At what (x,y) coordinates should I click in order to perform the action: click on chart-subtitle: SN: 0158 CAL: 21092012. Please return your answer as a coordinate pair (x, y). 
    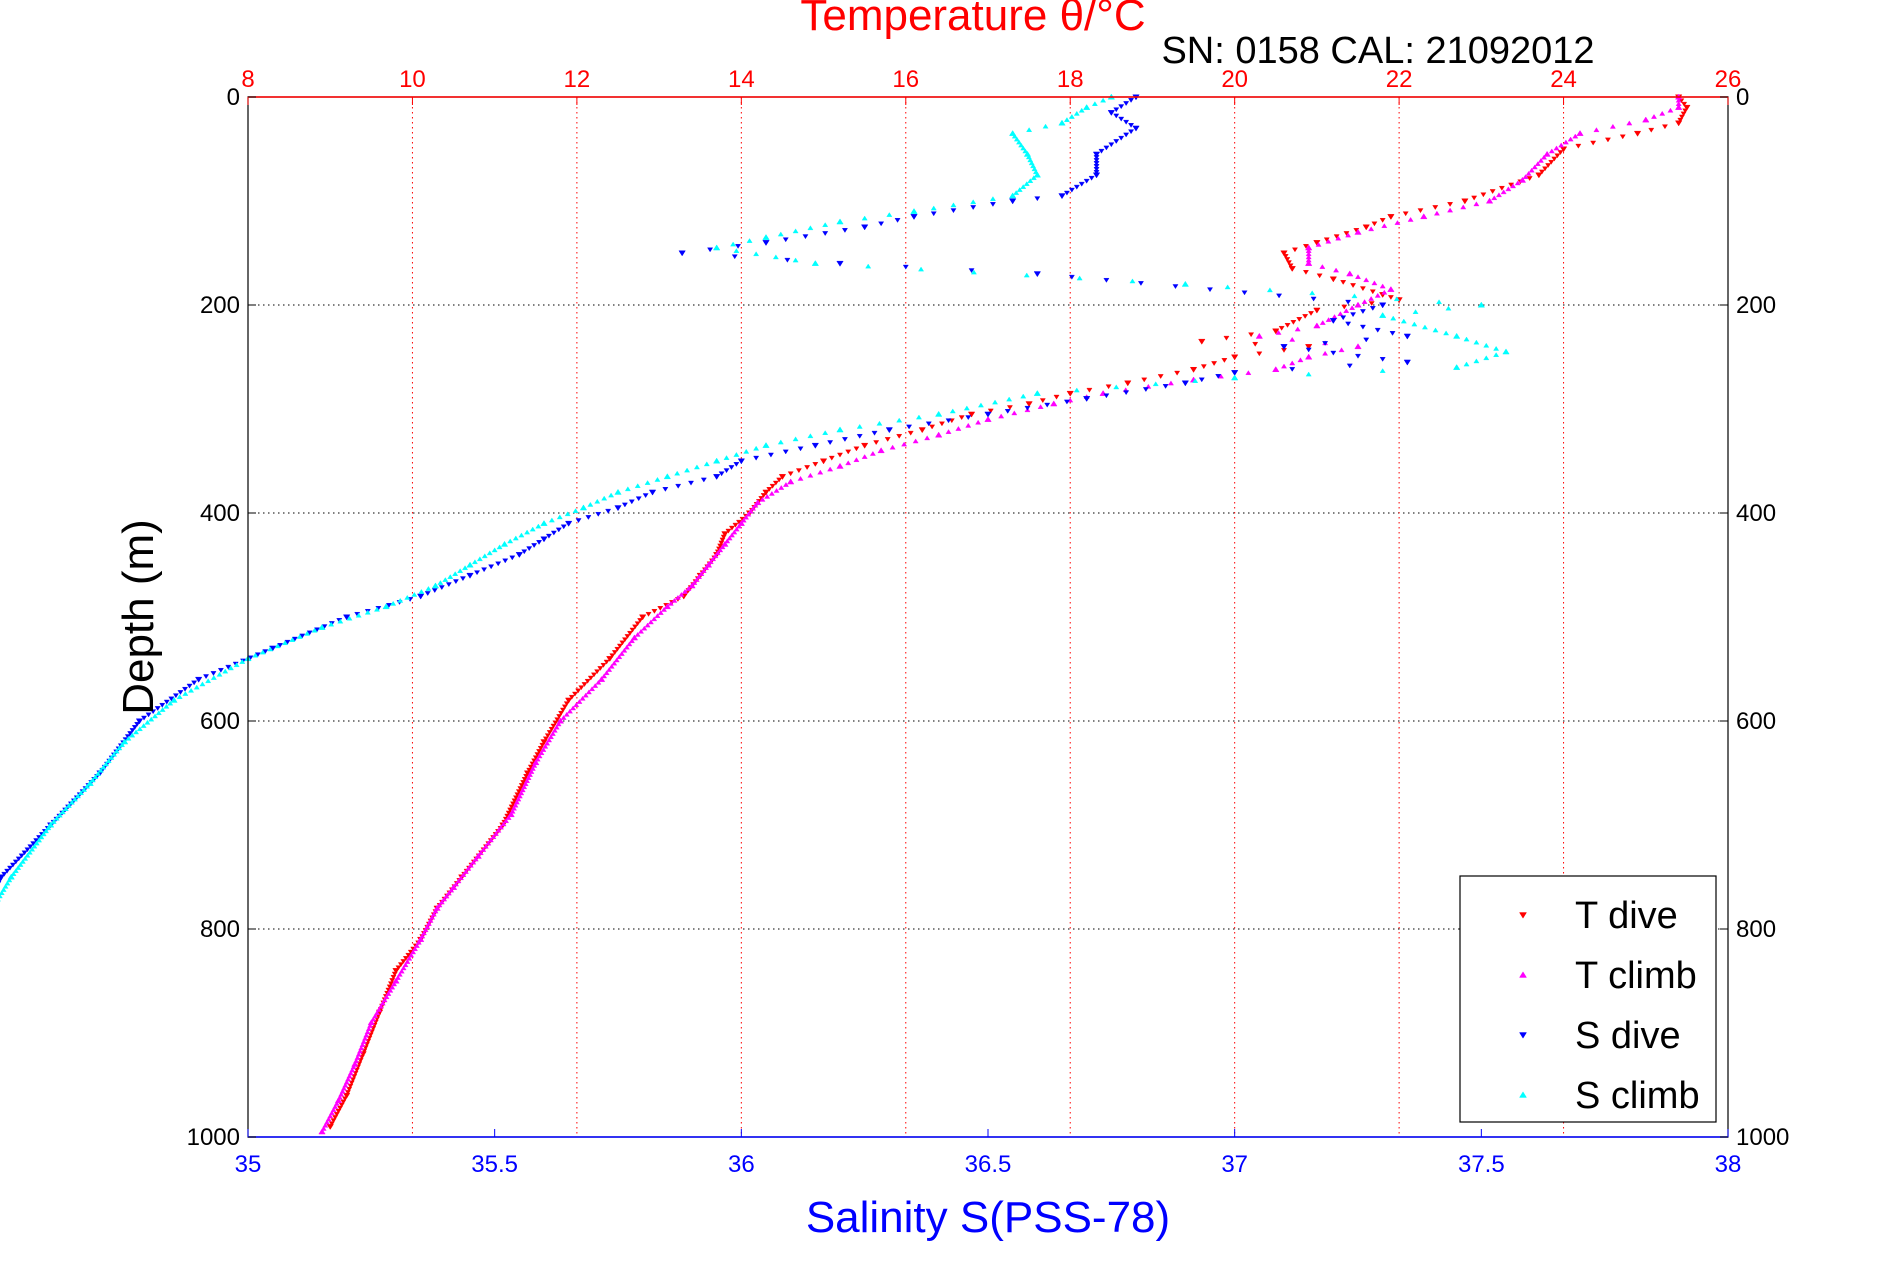
    Looking at the image, I should click on (1377, 51).